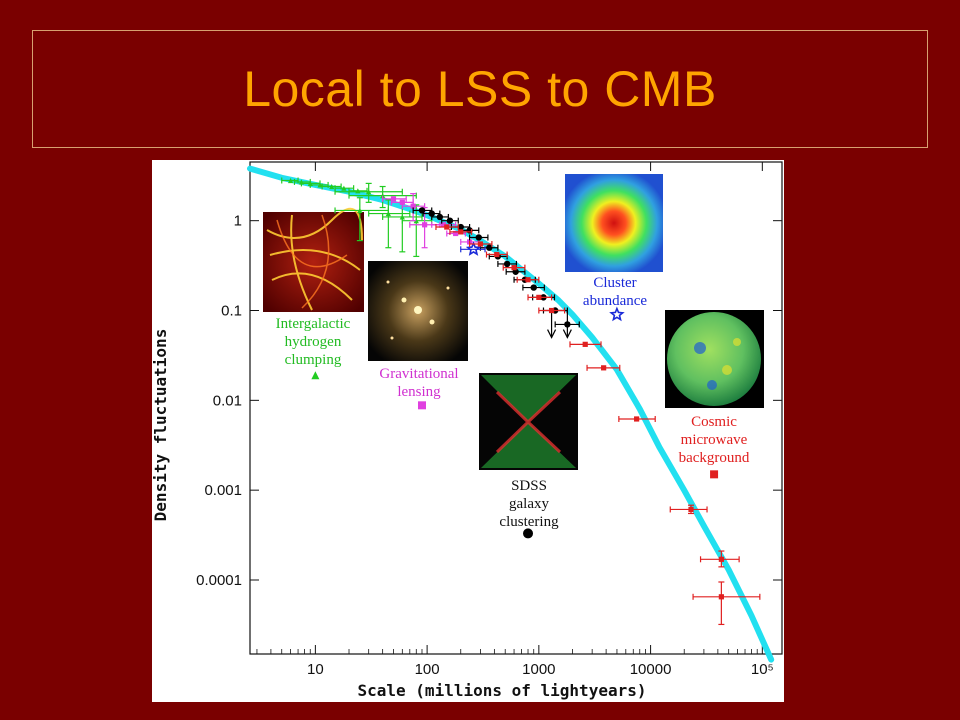 This screenshot has height=720, width=960. I want to click on sdss-label-line-2: galaxy, so click(529, 504).